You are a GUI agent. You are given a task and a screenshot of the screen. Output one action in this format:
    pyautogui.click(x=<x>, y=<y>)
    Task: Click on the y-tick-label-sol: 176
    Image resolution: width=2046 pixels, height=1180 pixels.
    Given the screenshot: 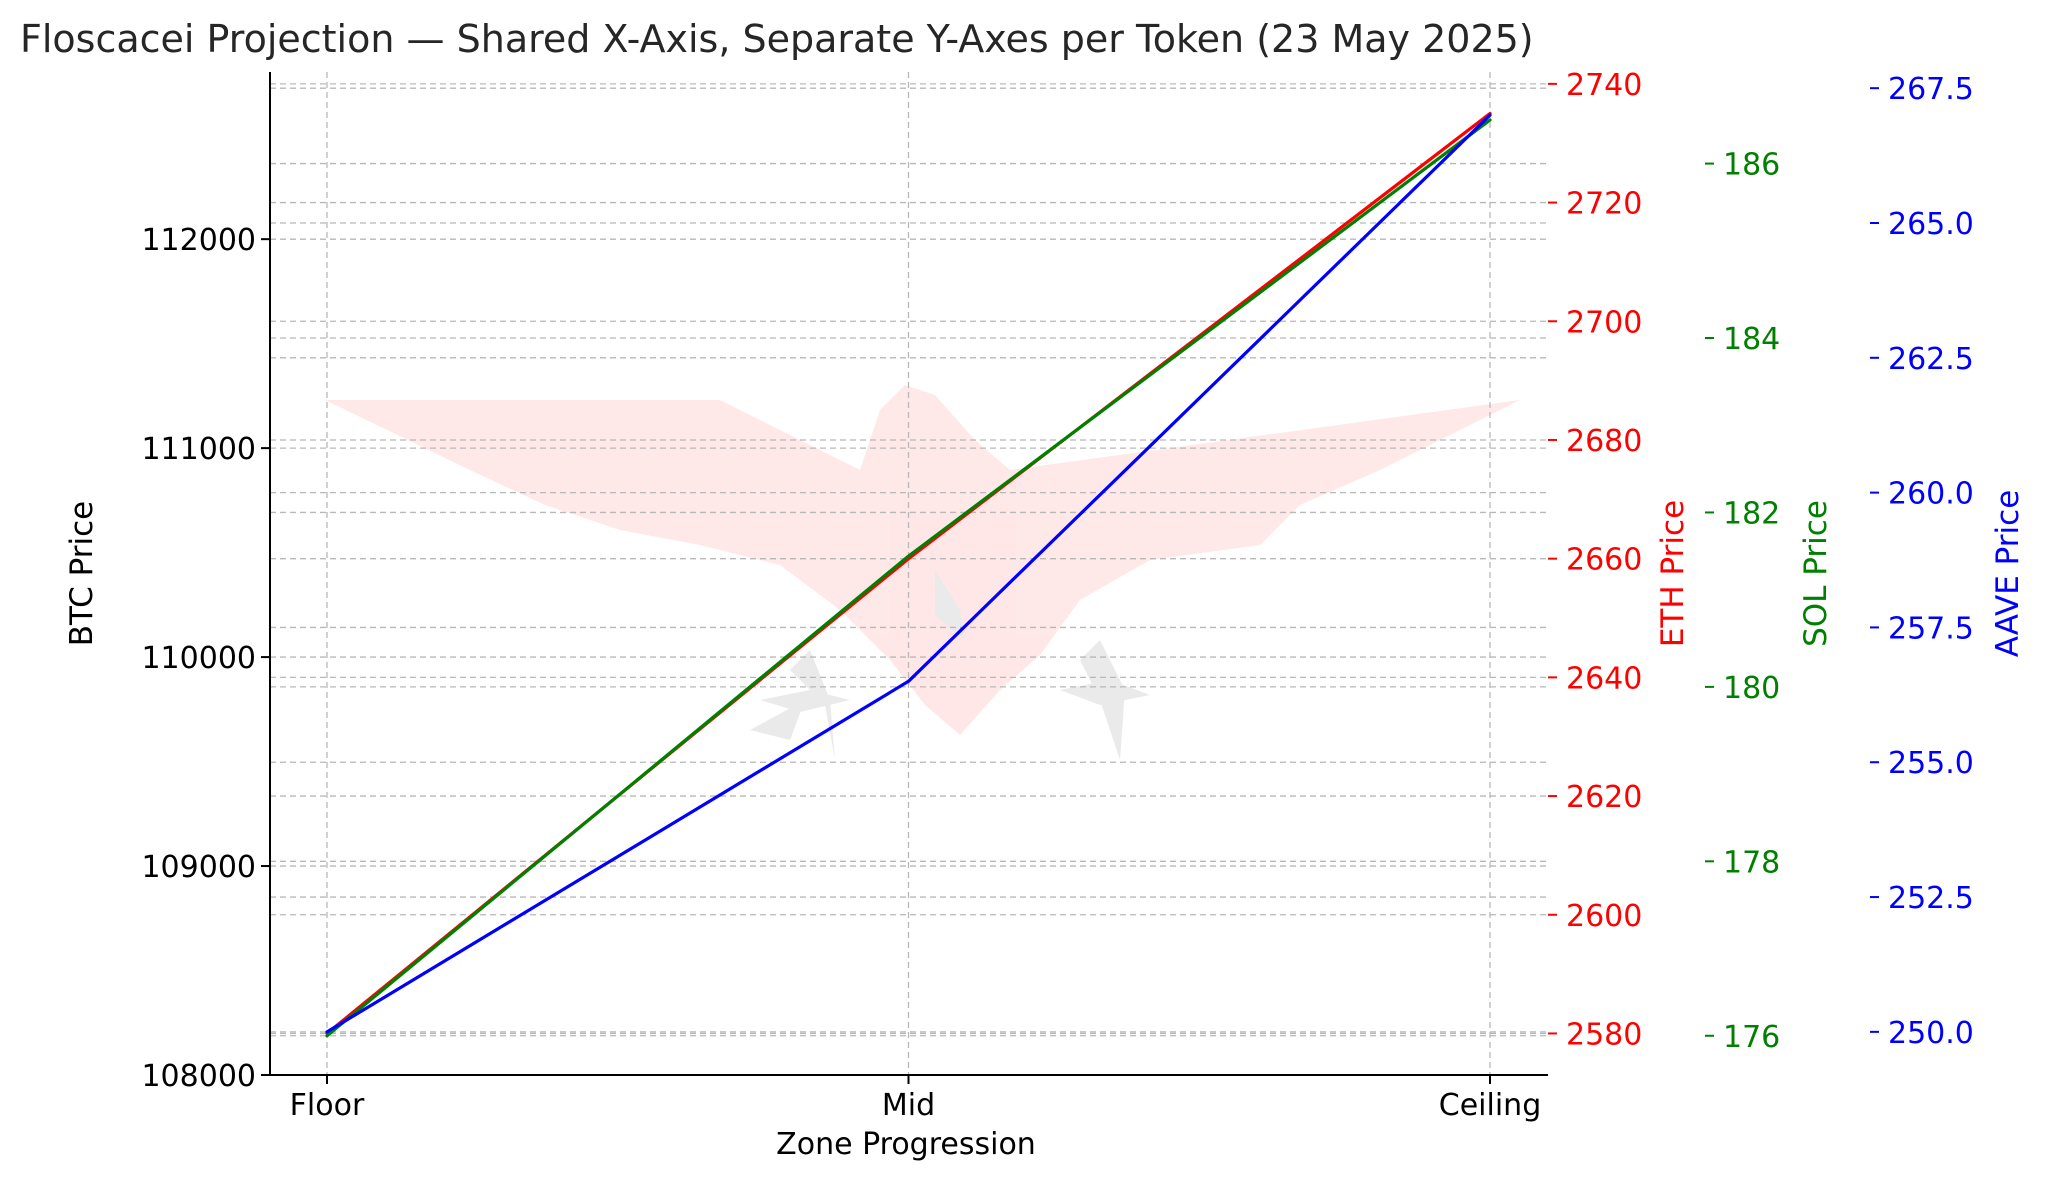 What is the action you would take?
    pyautogui.click(x=1751, y=1037)
    